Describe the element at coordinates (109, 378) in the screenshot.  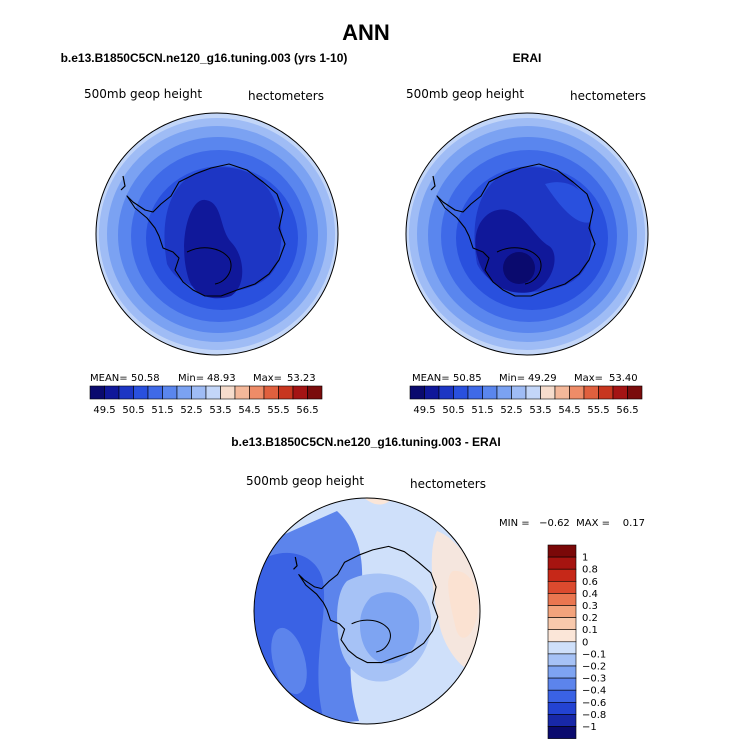
I see `panel-1-mean-label: MEAN=` at that location.